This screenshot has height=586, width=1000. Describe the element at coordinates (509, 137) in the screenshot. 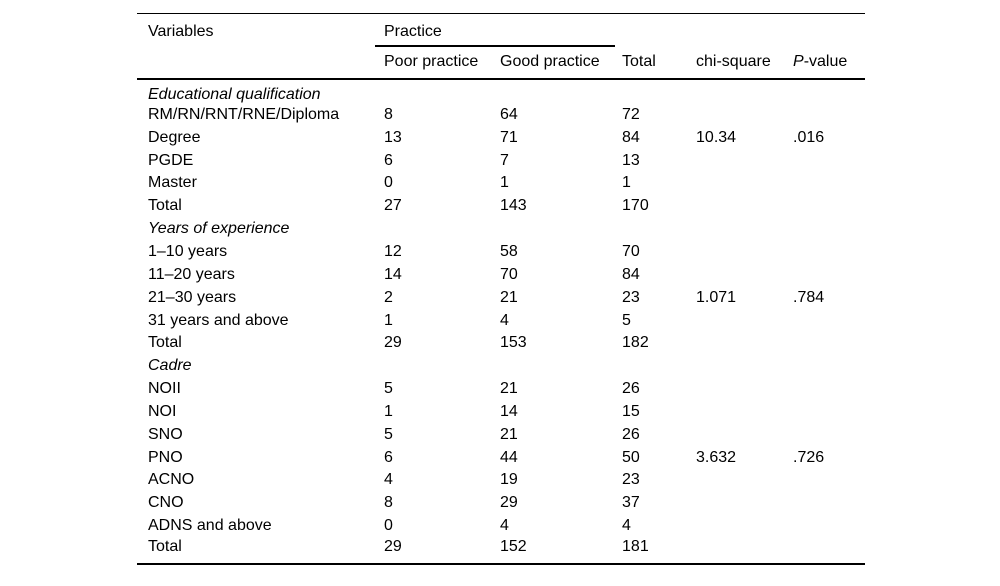

I see `good-practice-cell: 71` at that location.